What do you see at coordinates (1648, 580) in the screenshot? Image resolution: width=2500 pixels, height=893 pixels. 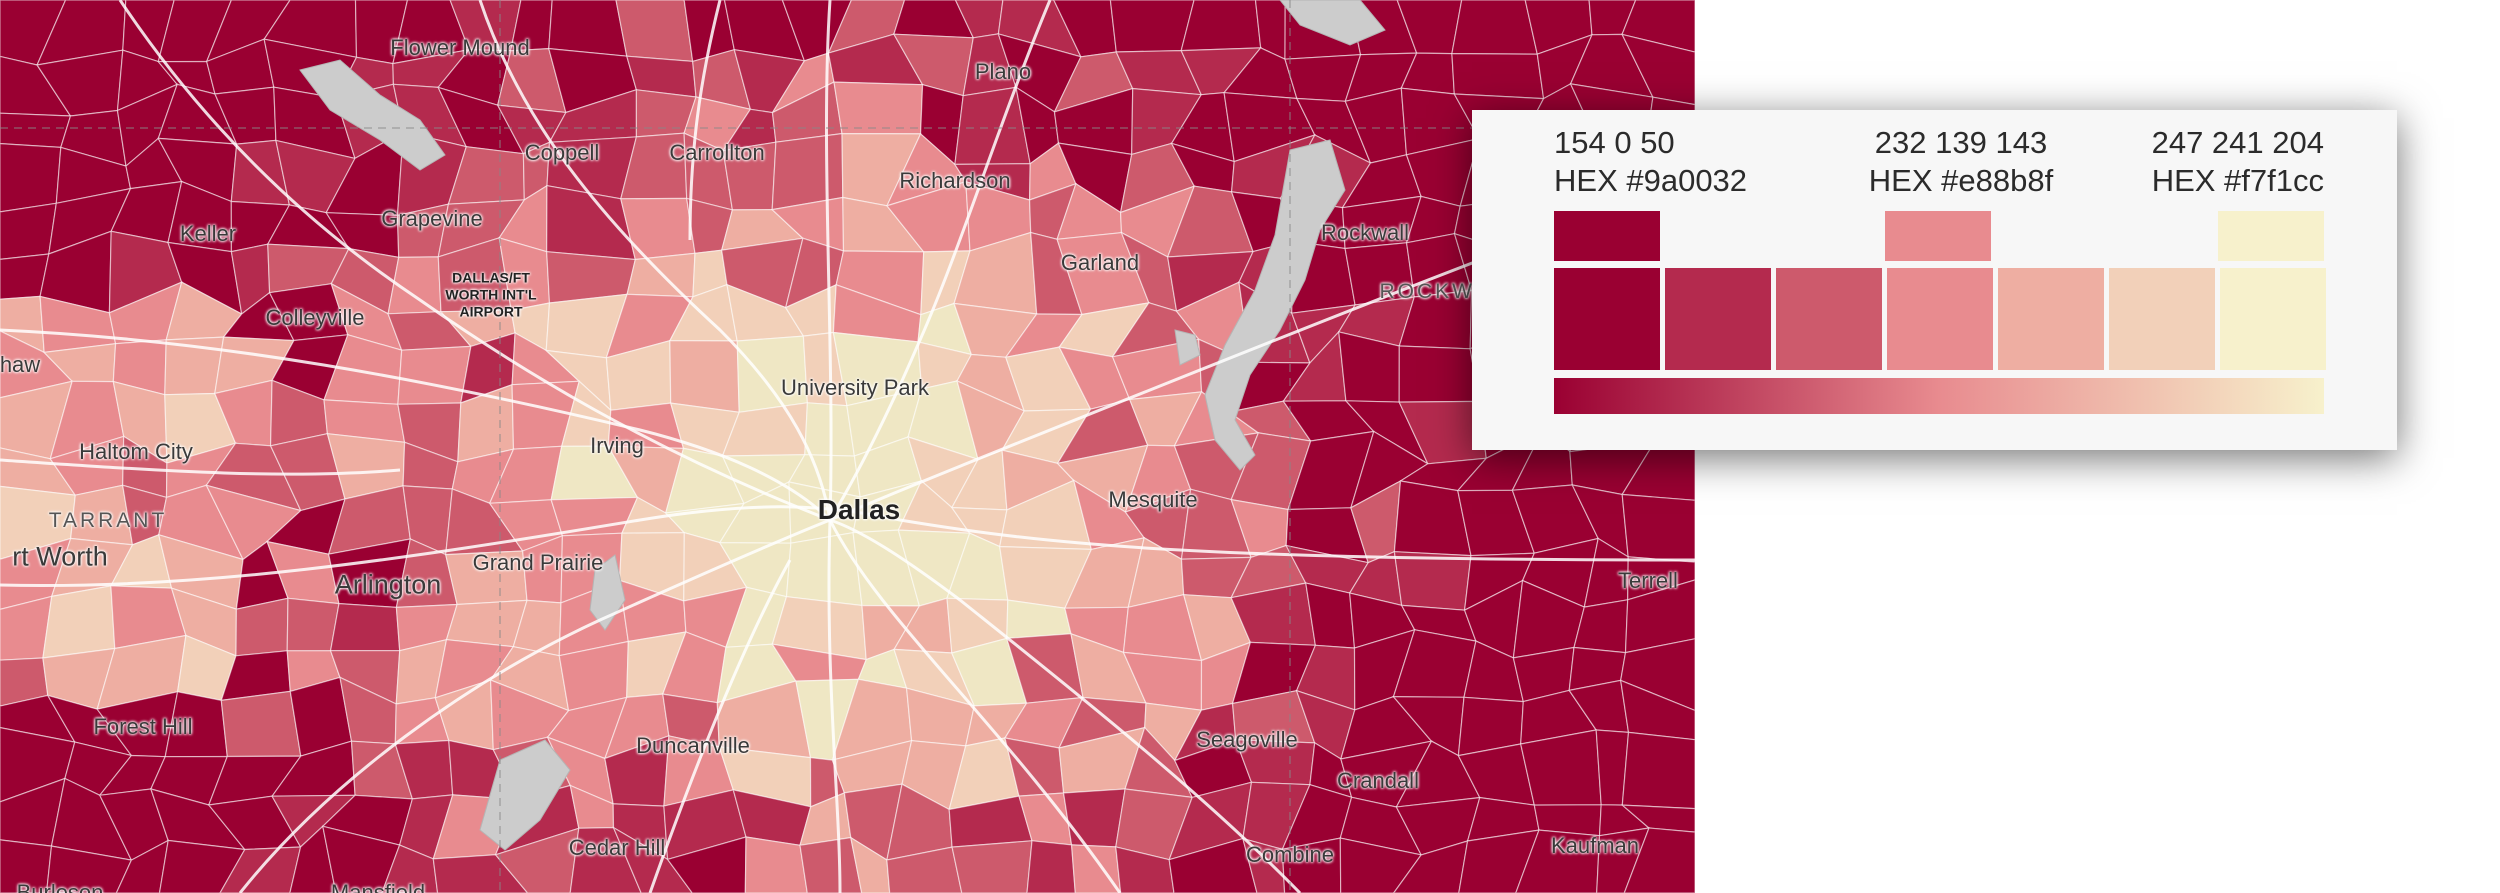 I see `place-label-terrell: Terrell` at bounding box center [1648, 580].